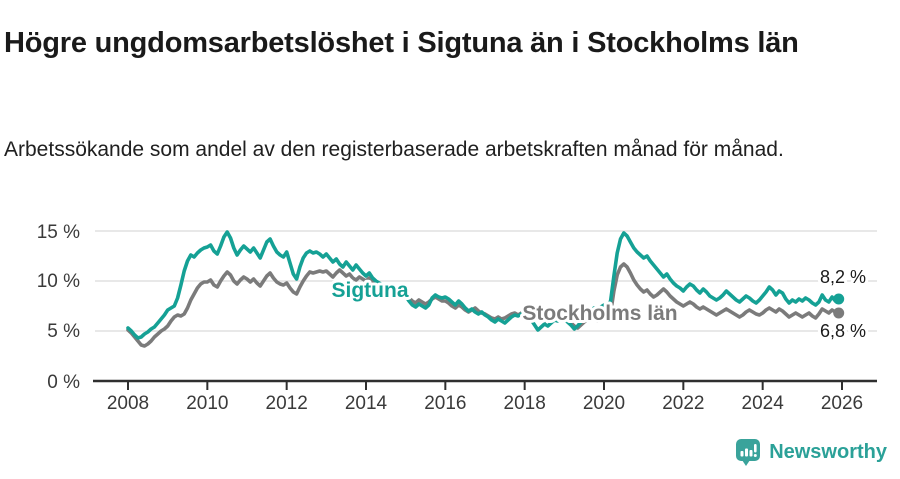 Image resolution: width=900 pixels, height=479 pixels. What do you see at coordinates (763, 403) in the screenshot?
I see `x-tick-2024: 2024` at bounding box center [763, 403].